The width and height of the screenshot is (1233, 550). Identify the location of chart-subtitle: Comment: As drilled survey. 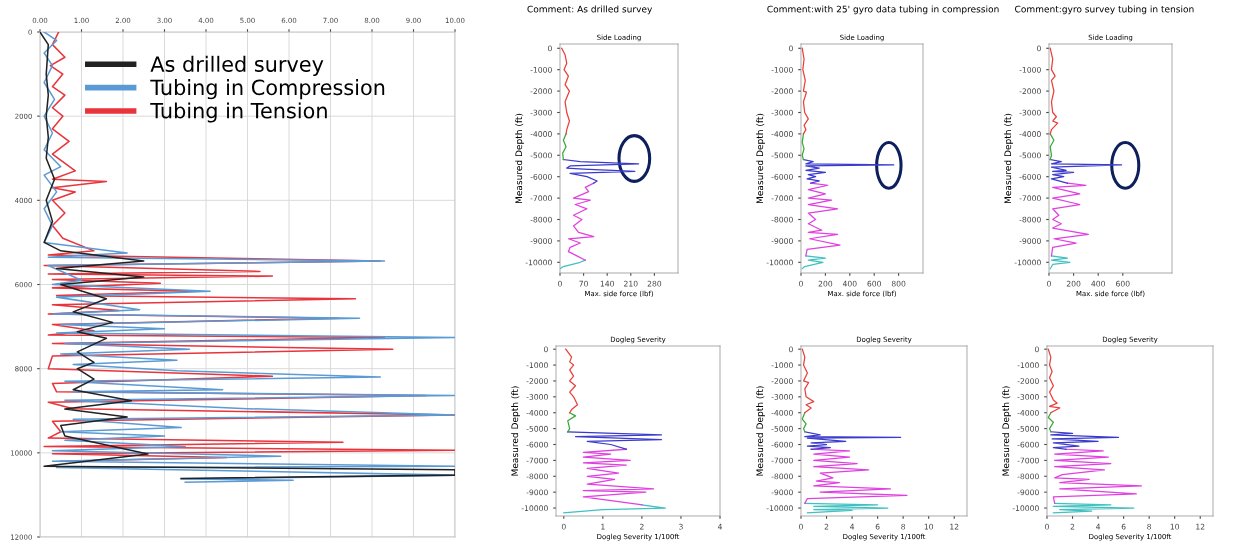
(590, 10).